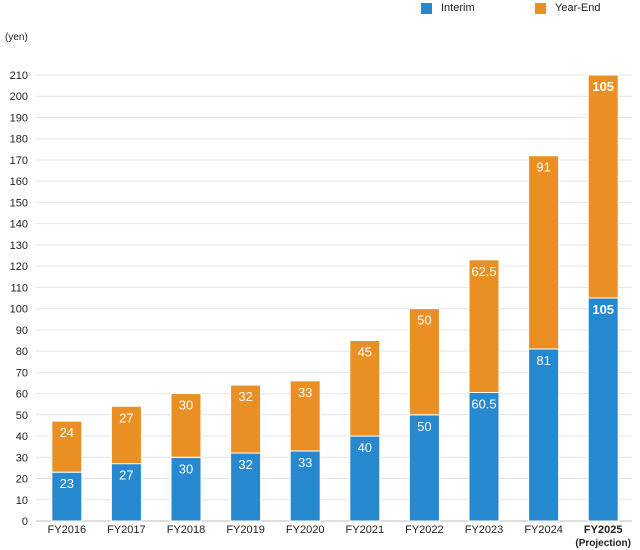 Image resolution: width=640 pixels, height=550 pixels. Describe the element at coordinates (19, 118) in the screenshot. I see `y-tick-label: 190` at that location.